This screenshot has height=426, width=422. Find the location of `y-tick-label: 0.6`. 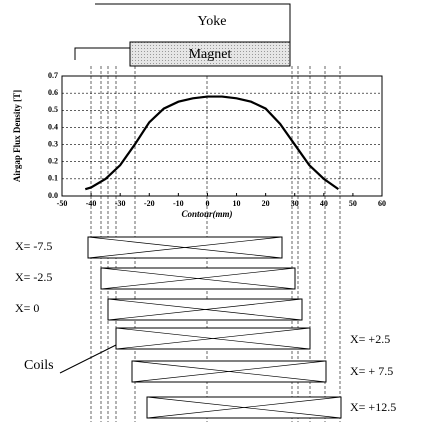

y-tick-label: 0.6 is located at coordinates (53, 92).